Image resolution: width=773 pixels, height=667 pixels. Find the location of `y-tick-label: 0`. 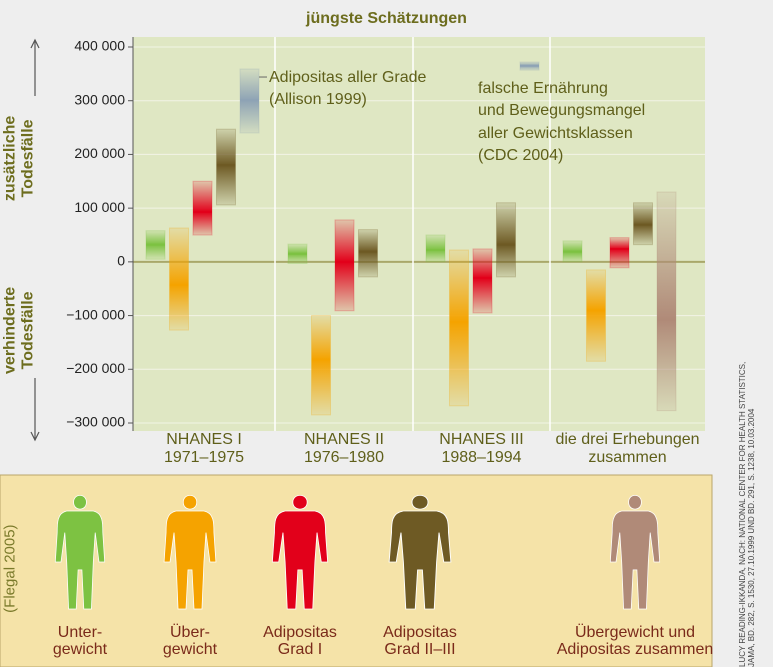

y-tick-label: 0 is located at coordinates (121, 261).